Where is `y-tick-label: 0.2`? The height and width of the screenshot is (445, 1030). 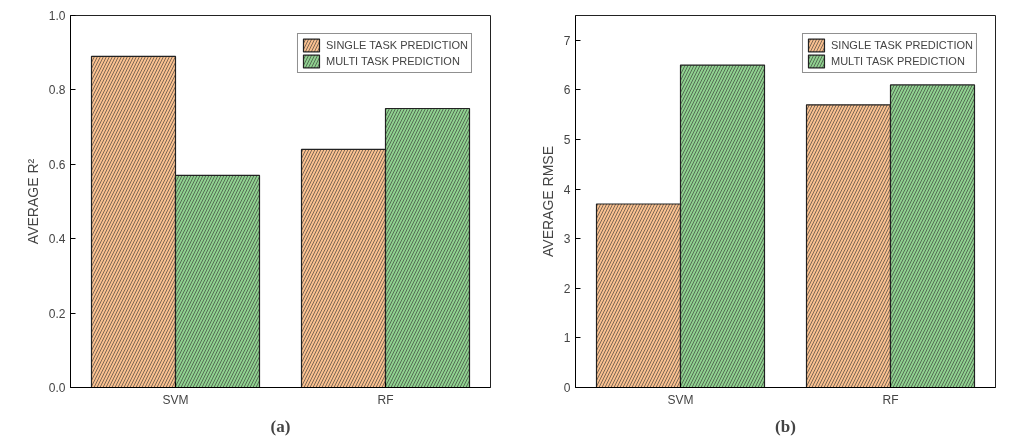
y-tick-label: 0.2 is located at coordinates (57, 313).